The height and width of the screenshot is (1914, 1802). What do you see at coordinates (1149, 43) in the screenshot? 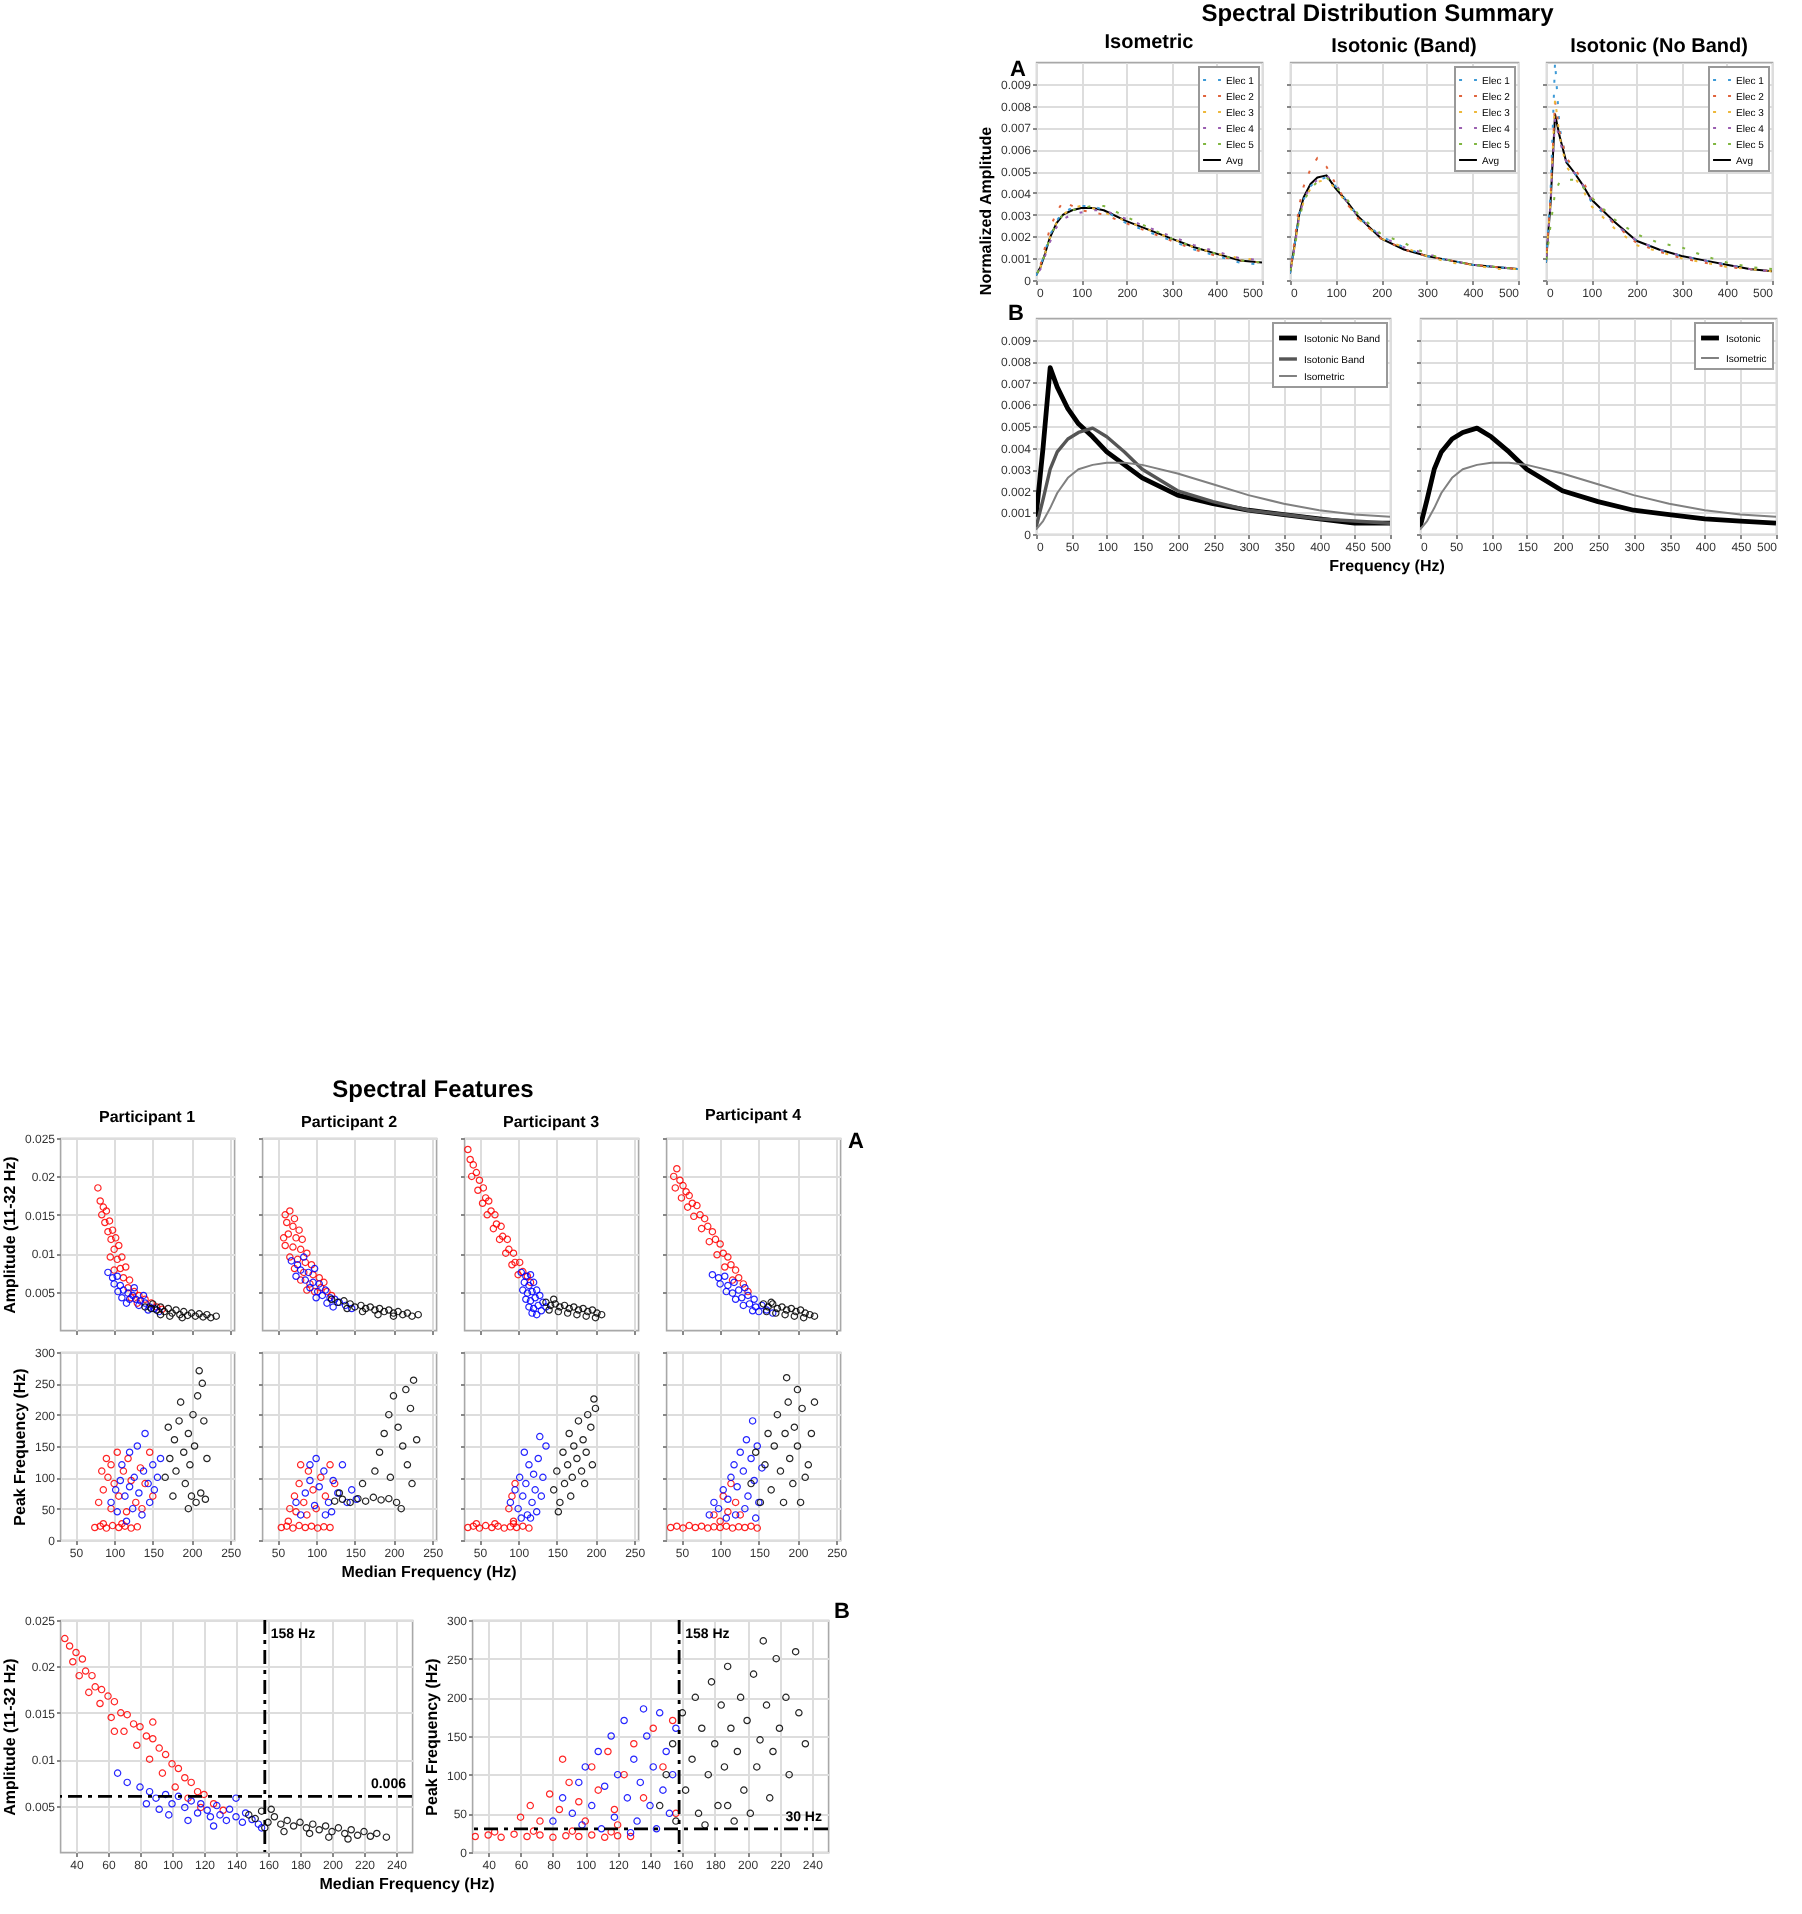
I see `chart-title: Isometric` at bounding box center [1149, 43].